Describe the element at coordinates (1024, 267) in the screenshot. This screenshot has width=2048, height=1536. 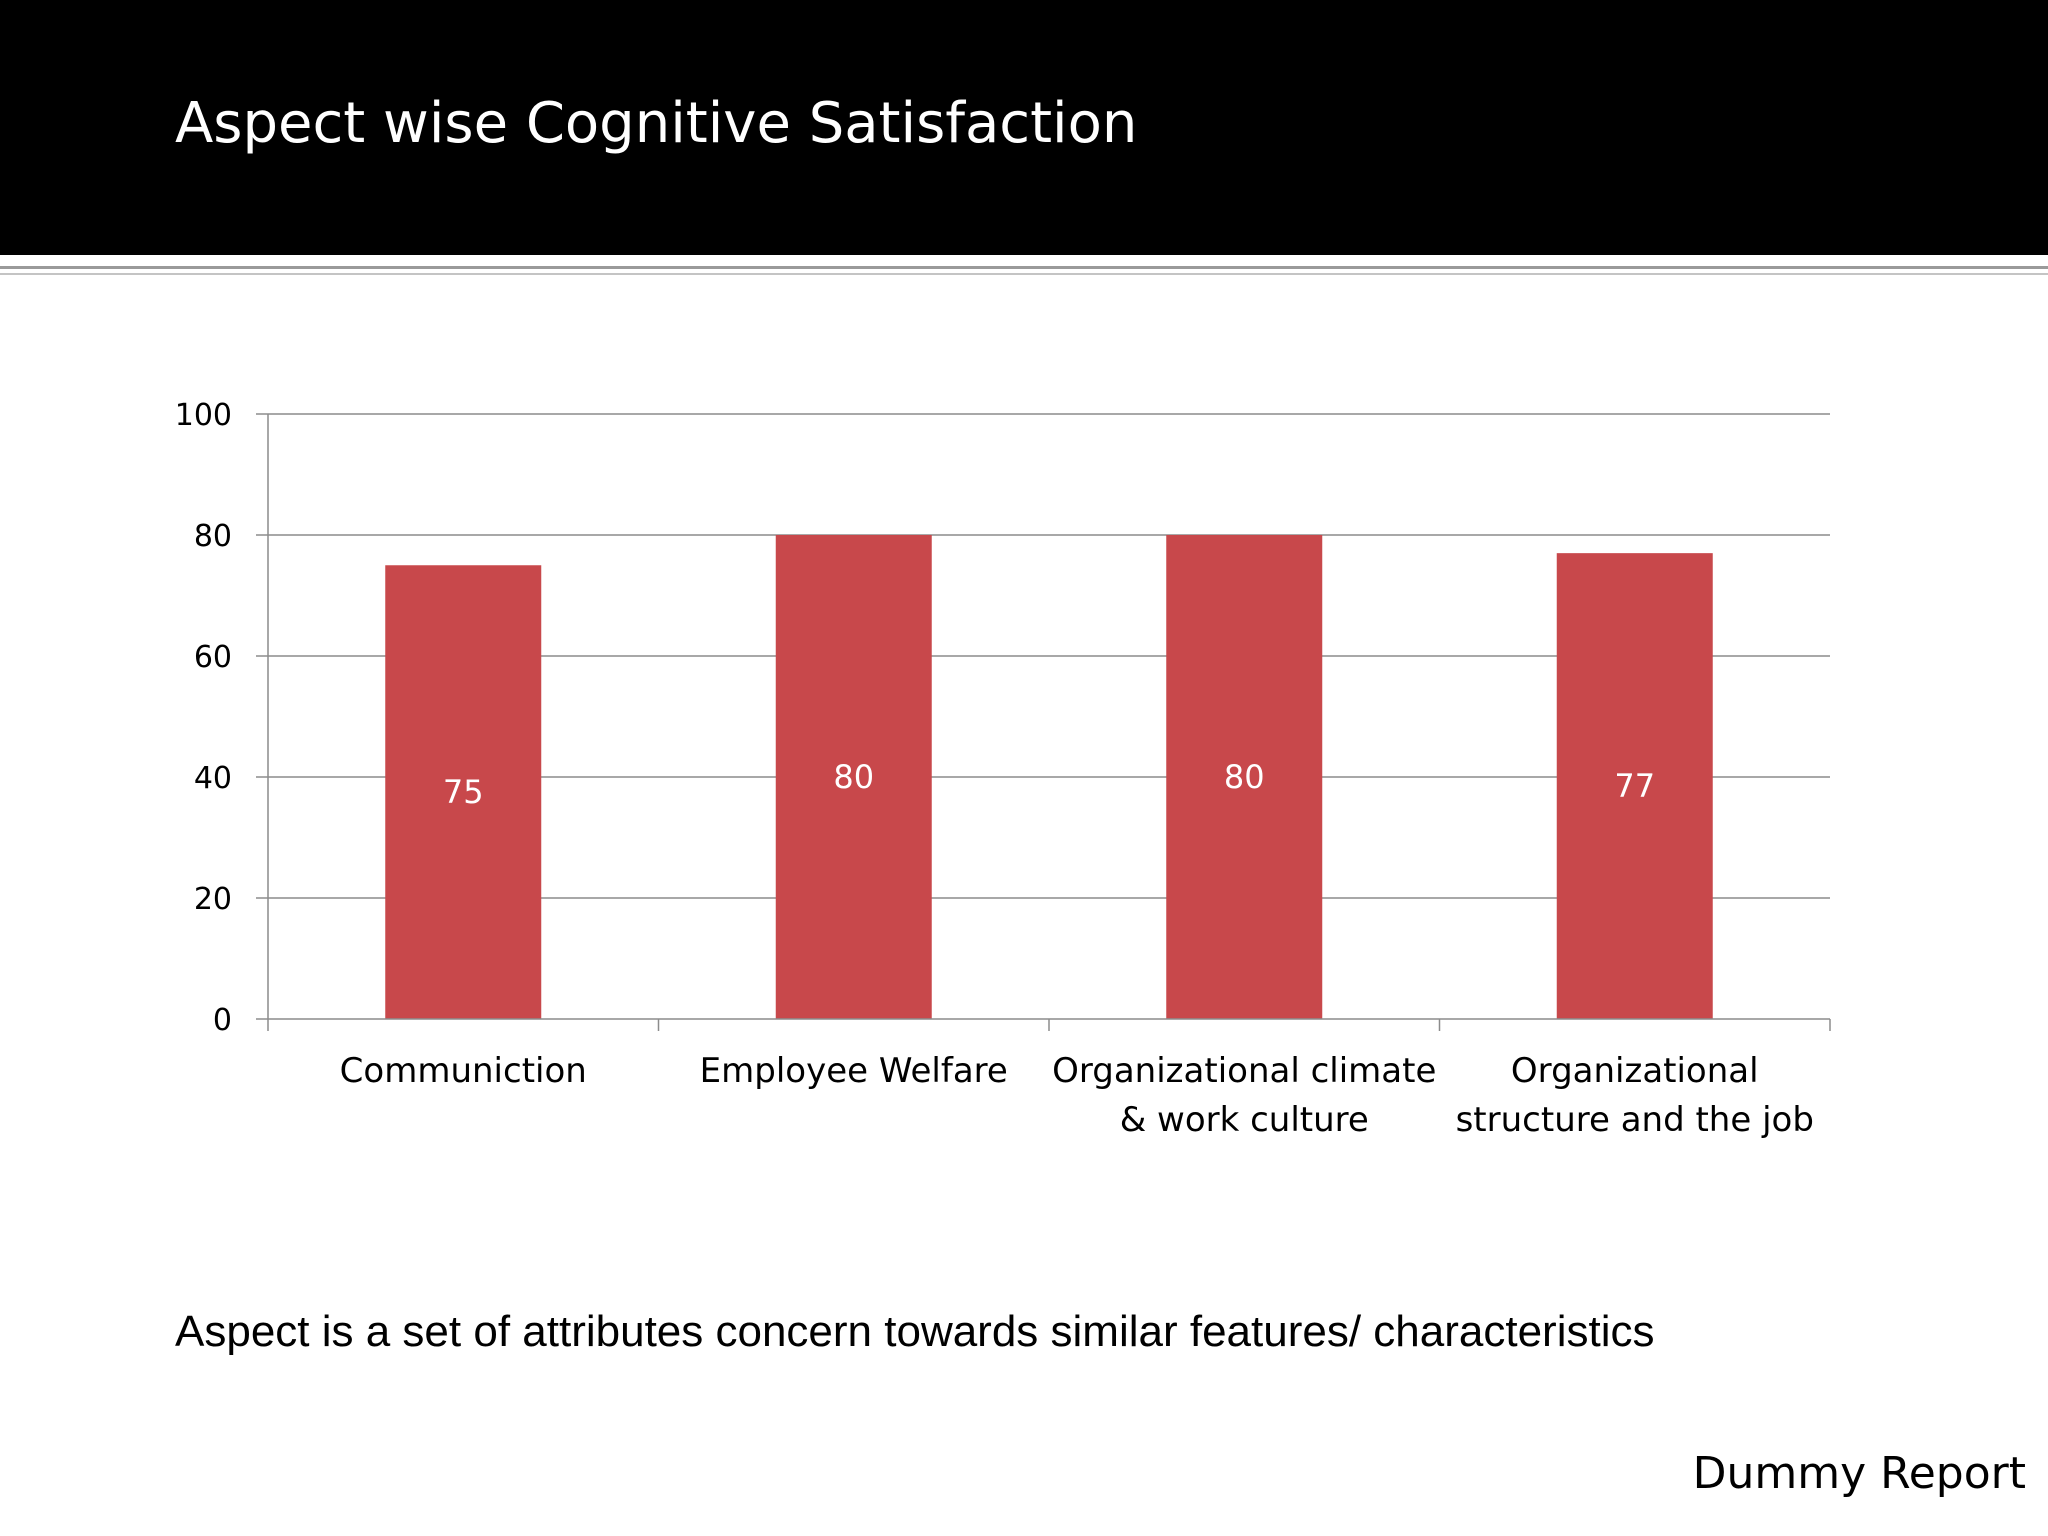
I see `title-divider` at that location.